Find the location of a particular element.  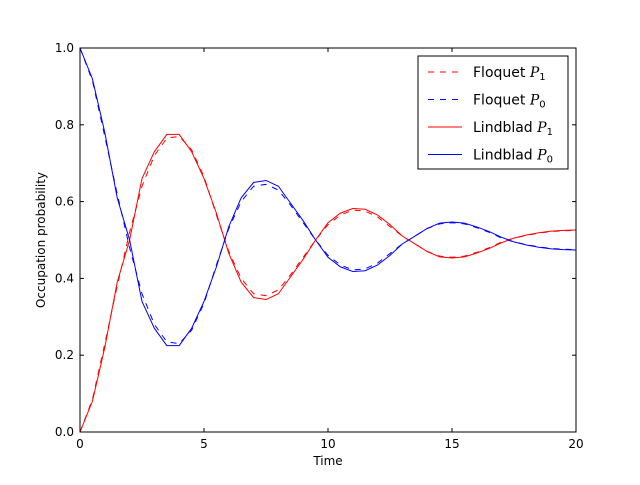

y-tick-label: 0.6 is located at coordinates (64, 202).